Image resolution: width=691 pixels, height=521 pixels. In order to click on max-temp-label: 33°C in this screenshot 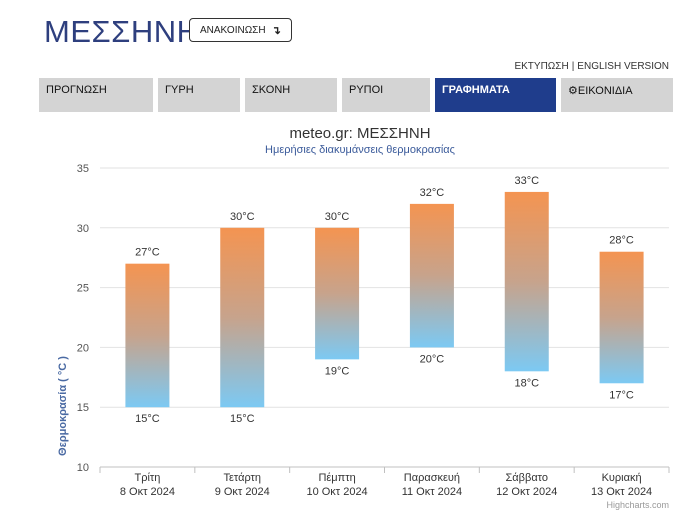, I will do `click(526, 181)`.